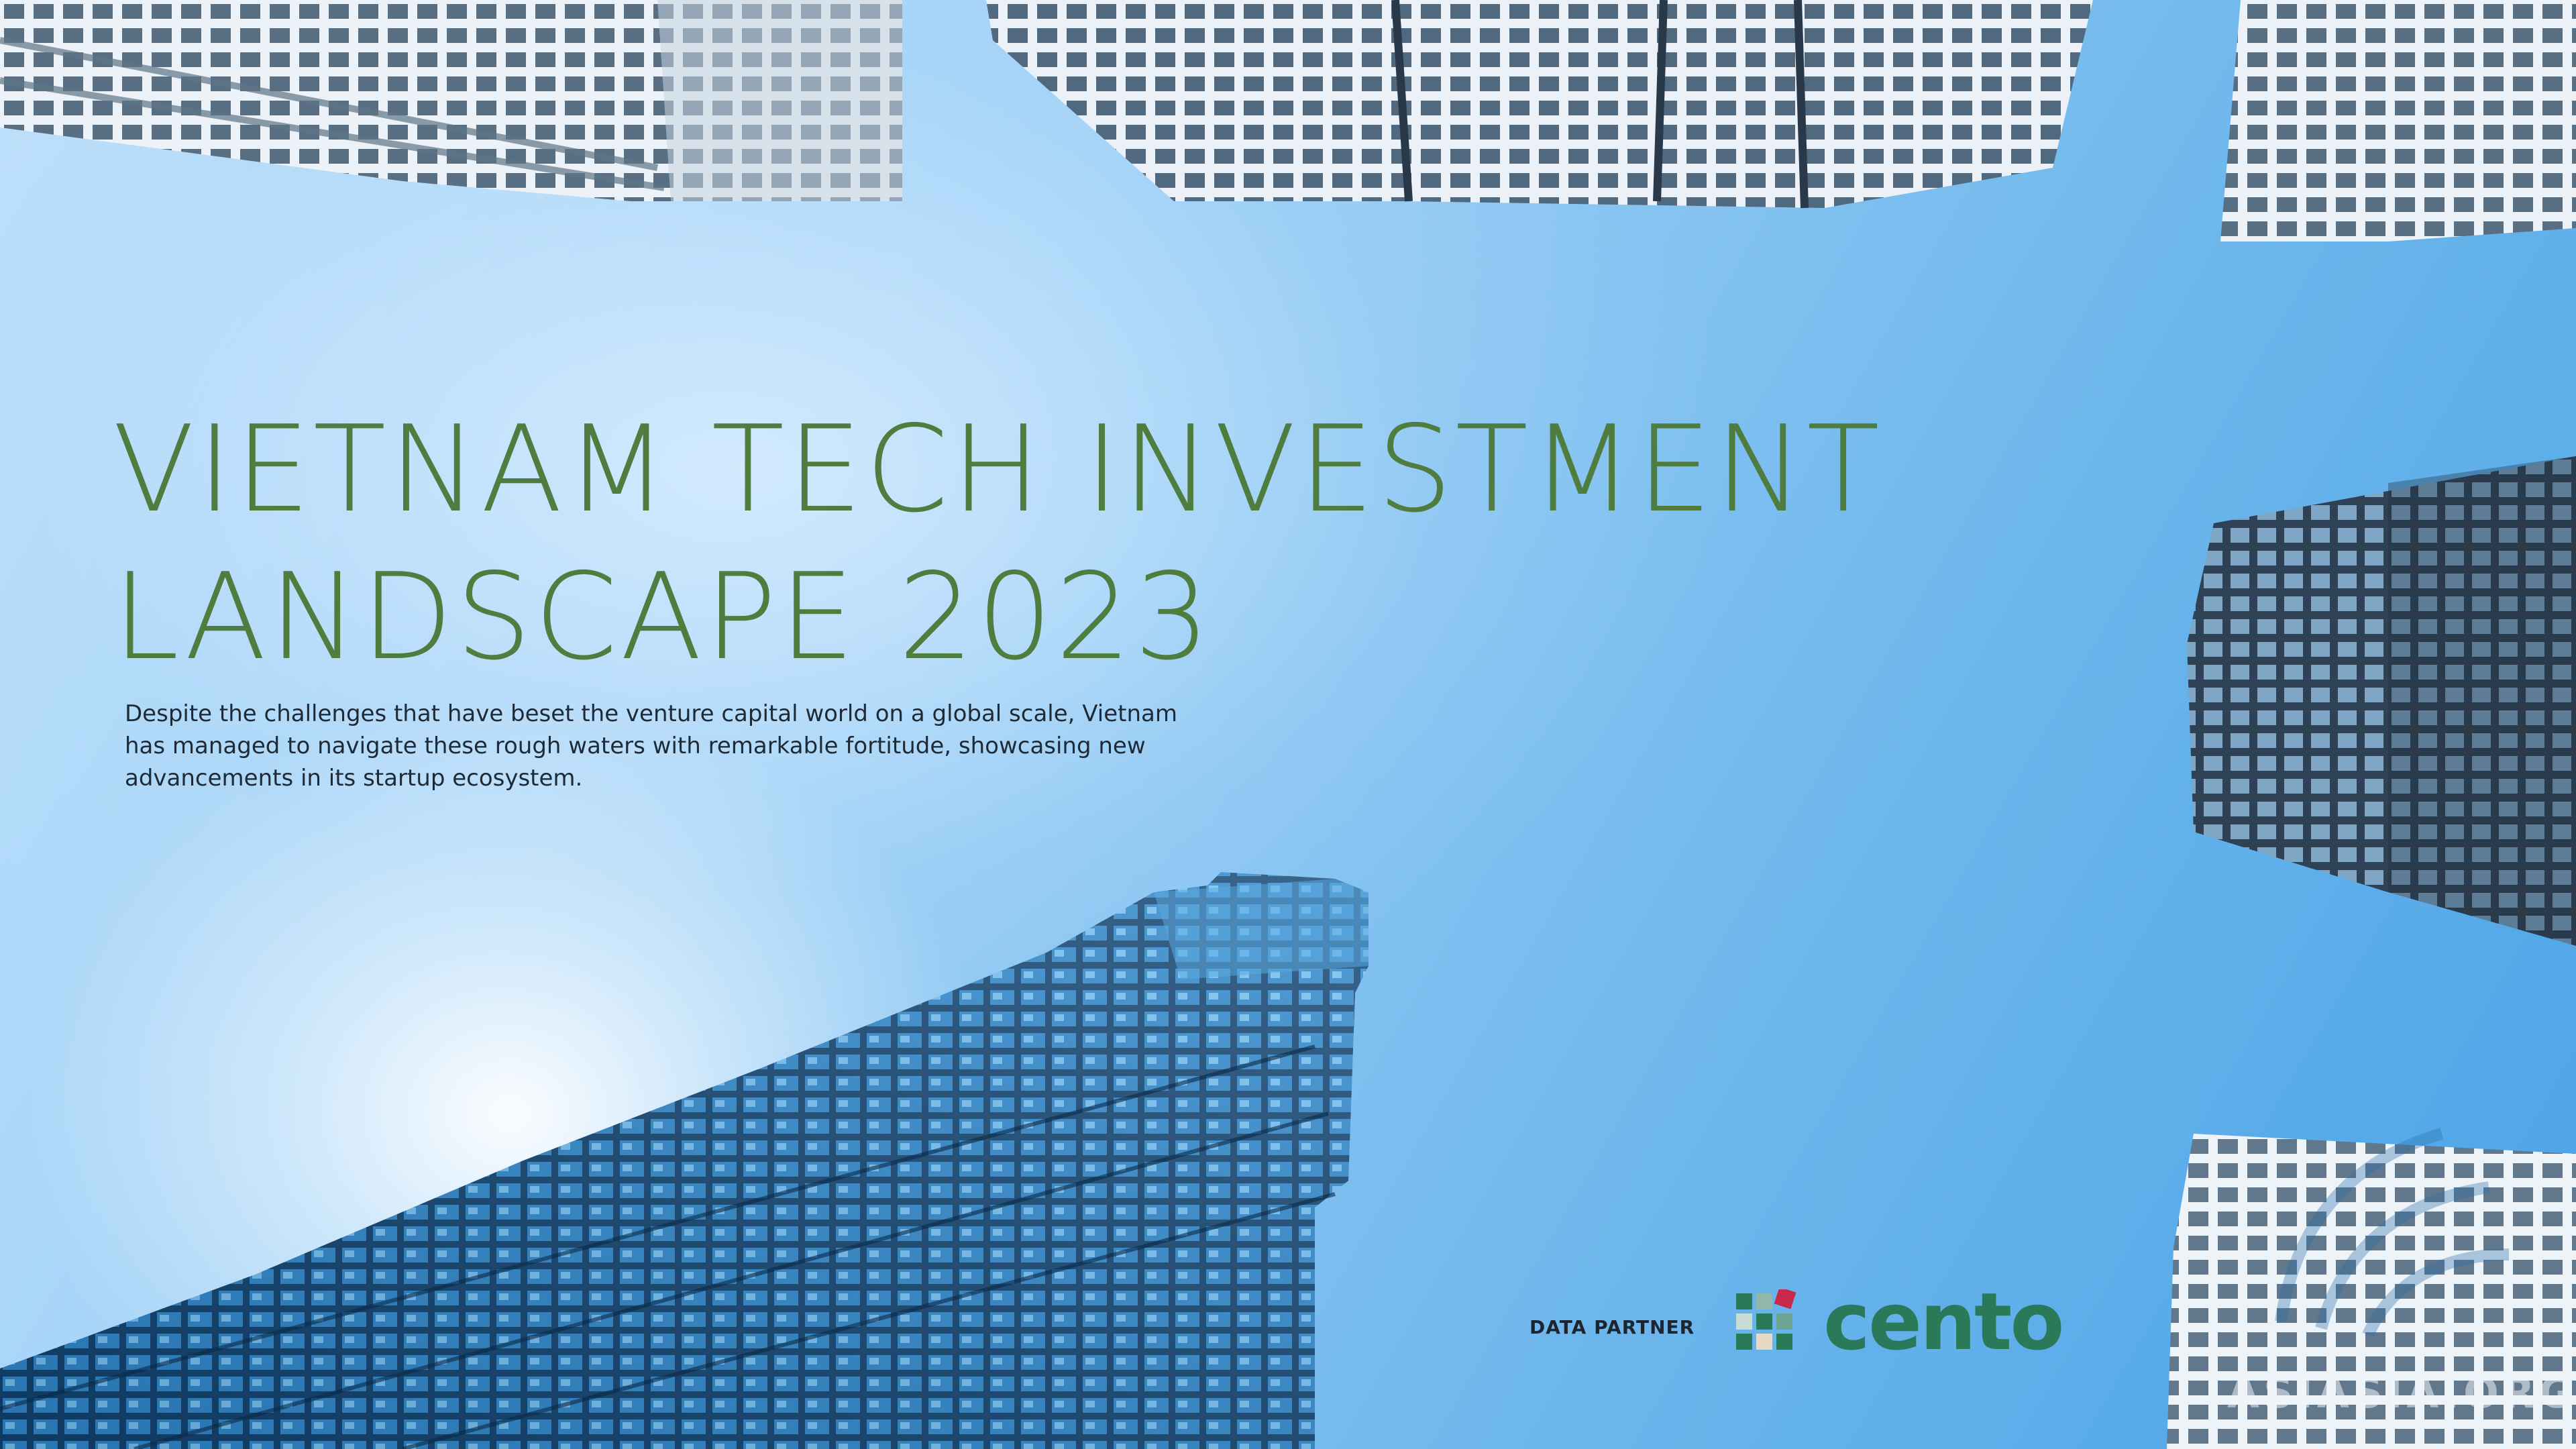 Image resolution: width=2576 pixels, height=1449 pixels. I want to click on watermark-text: ASIASIA.ORG, so click(2401, 1392).